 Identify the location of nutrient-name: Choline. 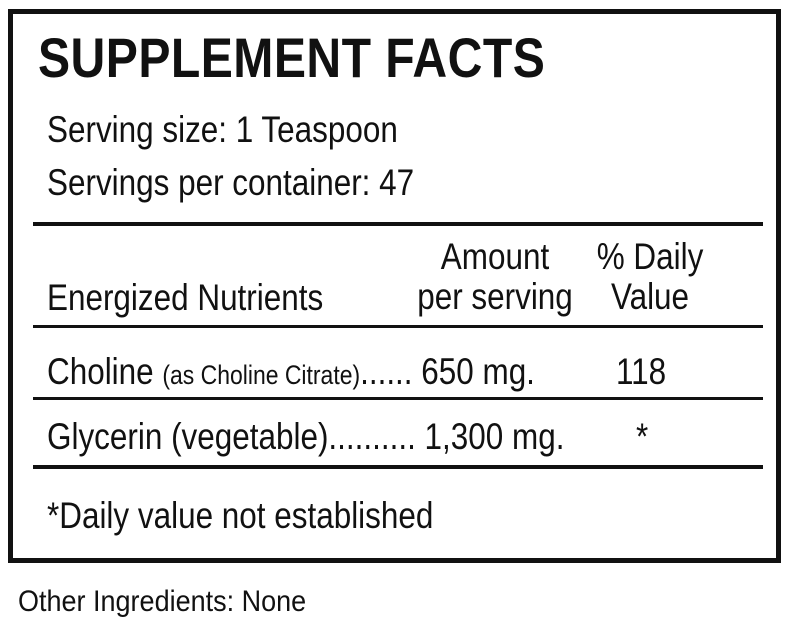
(100, 371).